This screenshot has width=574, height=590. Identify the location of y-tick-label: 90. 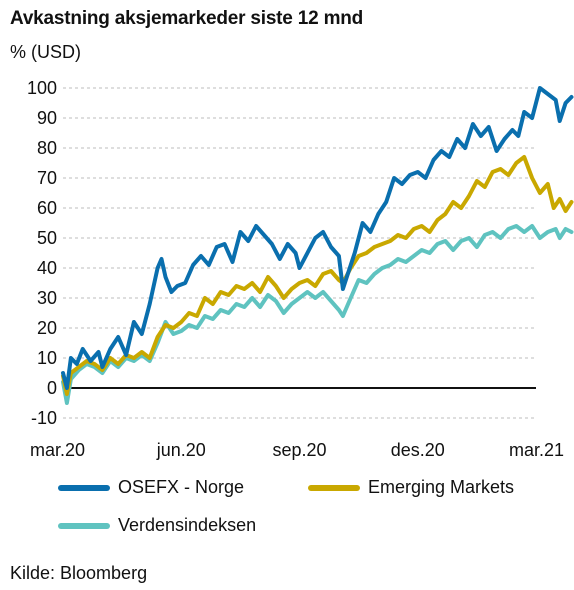
(47, 118).